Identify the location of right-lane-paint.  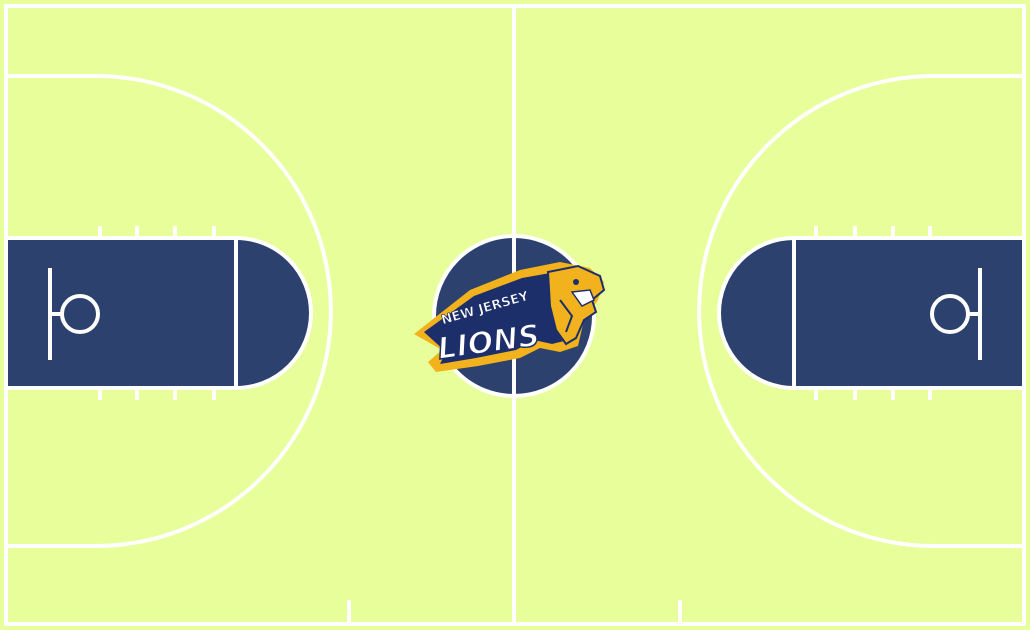
(908, 313).